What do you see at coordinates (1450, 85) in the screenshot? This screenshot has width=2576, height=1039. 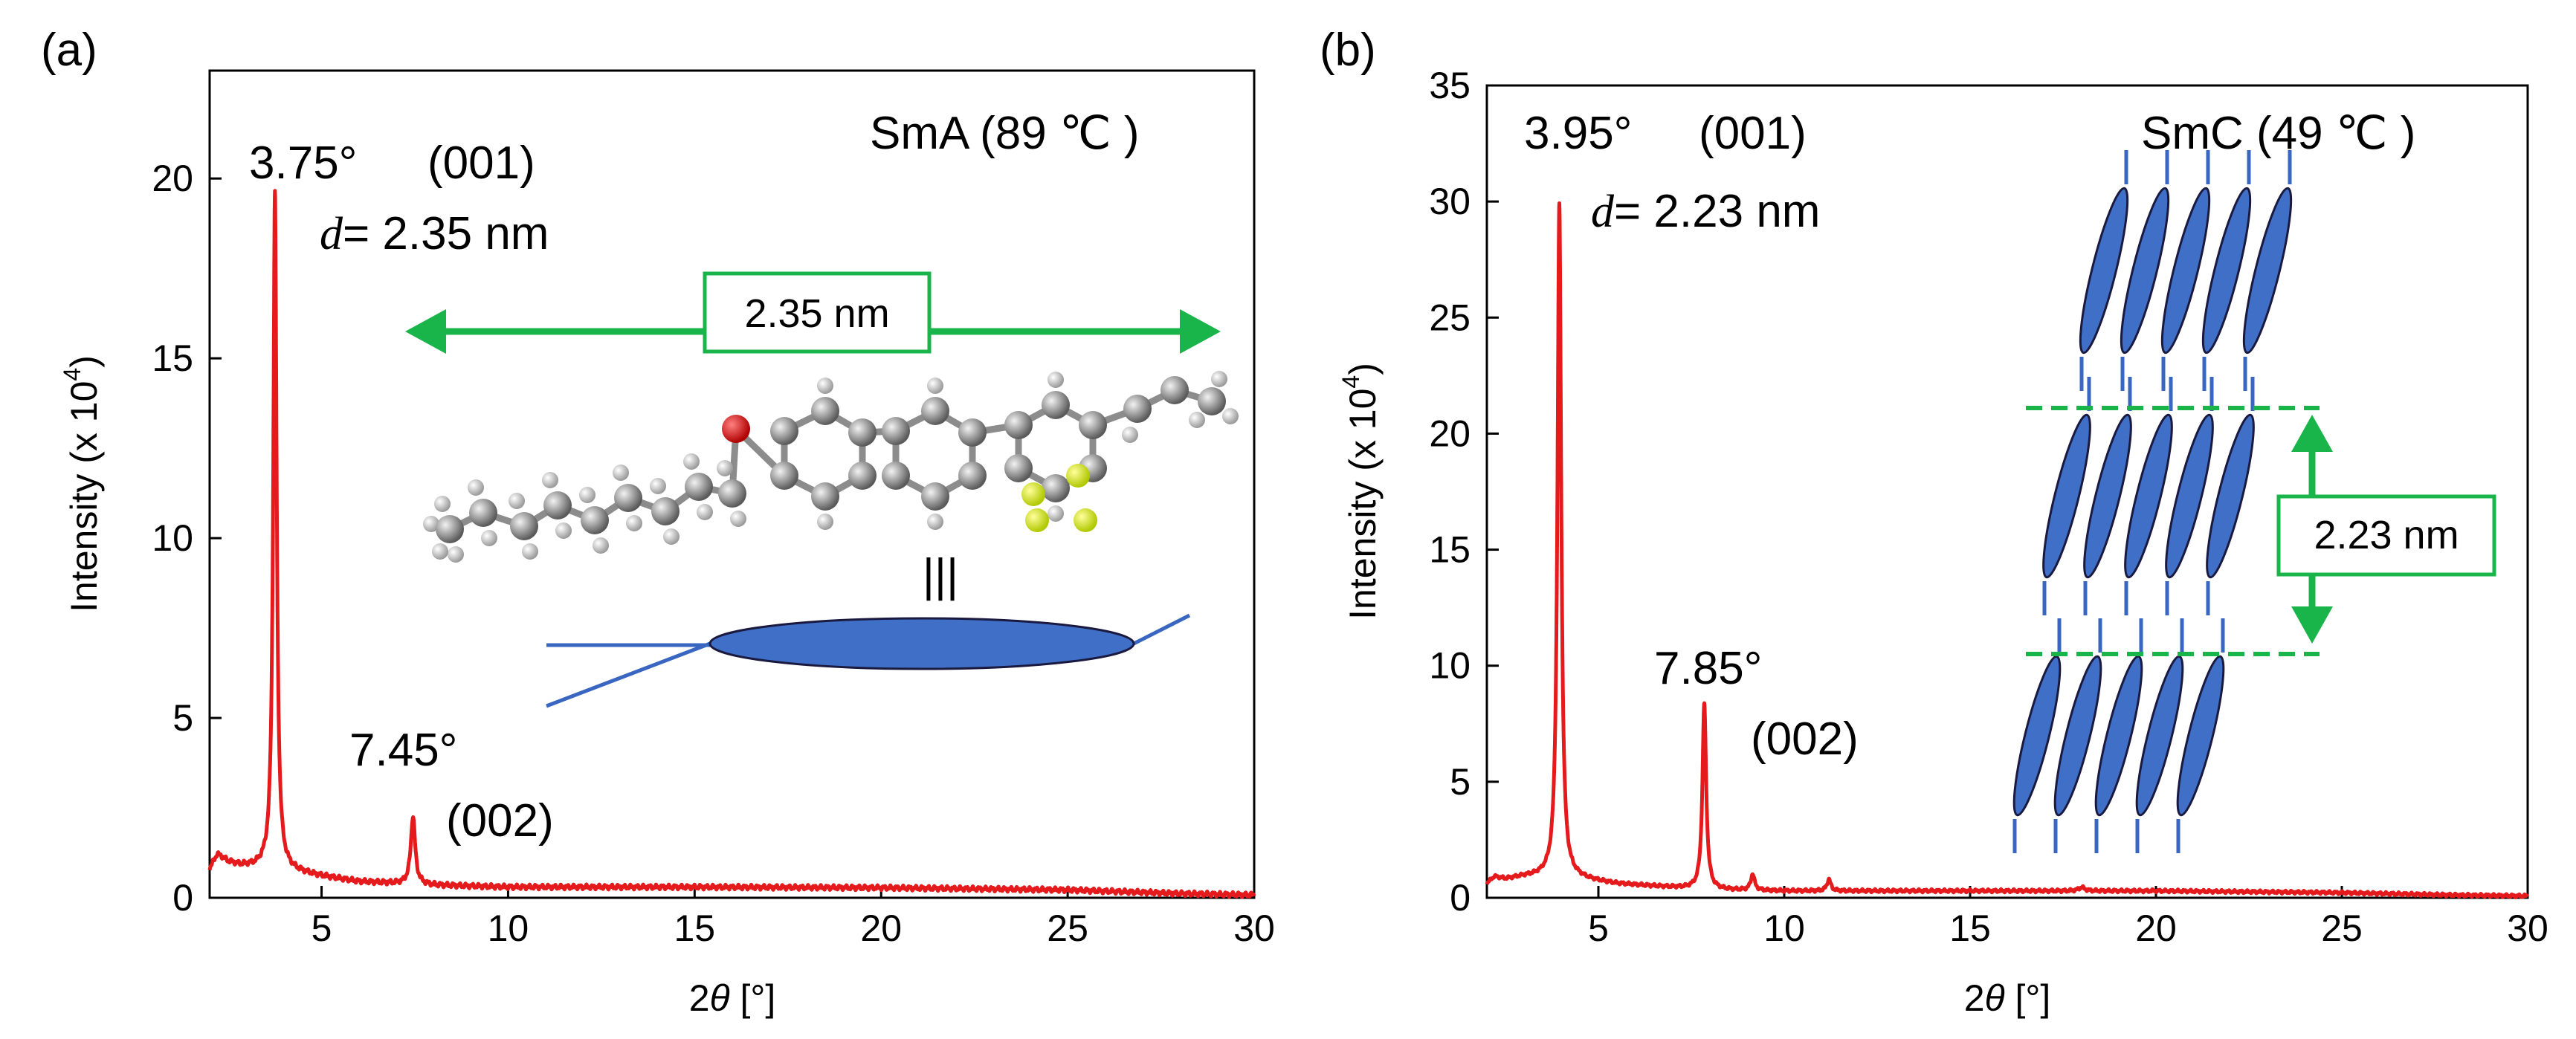 I see `y-tick-label-b-35: 35` at bounding box center [1450, 85].